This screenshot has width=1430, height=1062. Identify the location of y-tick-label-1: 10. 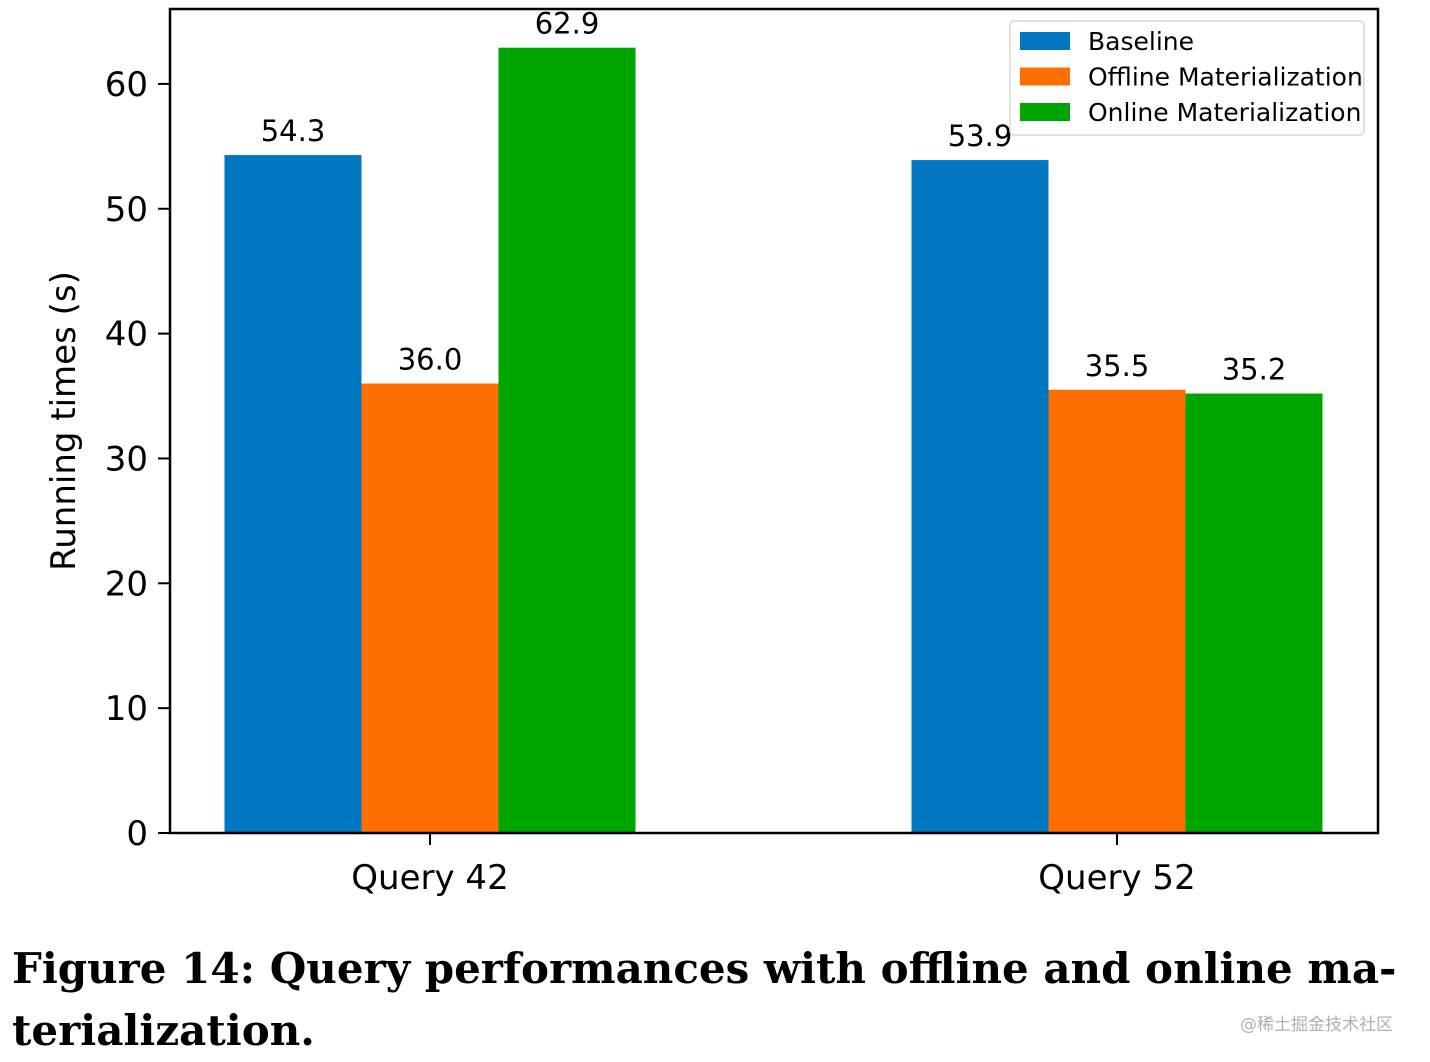
(126, 709).